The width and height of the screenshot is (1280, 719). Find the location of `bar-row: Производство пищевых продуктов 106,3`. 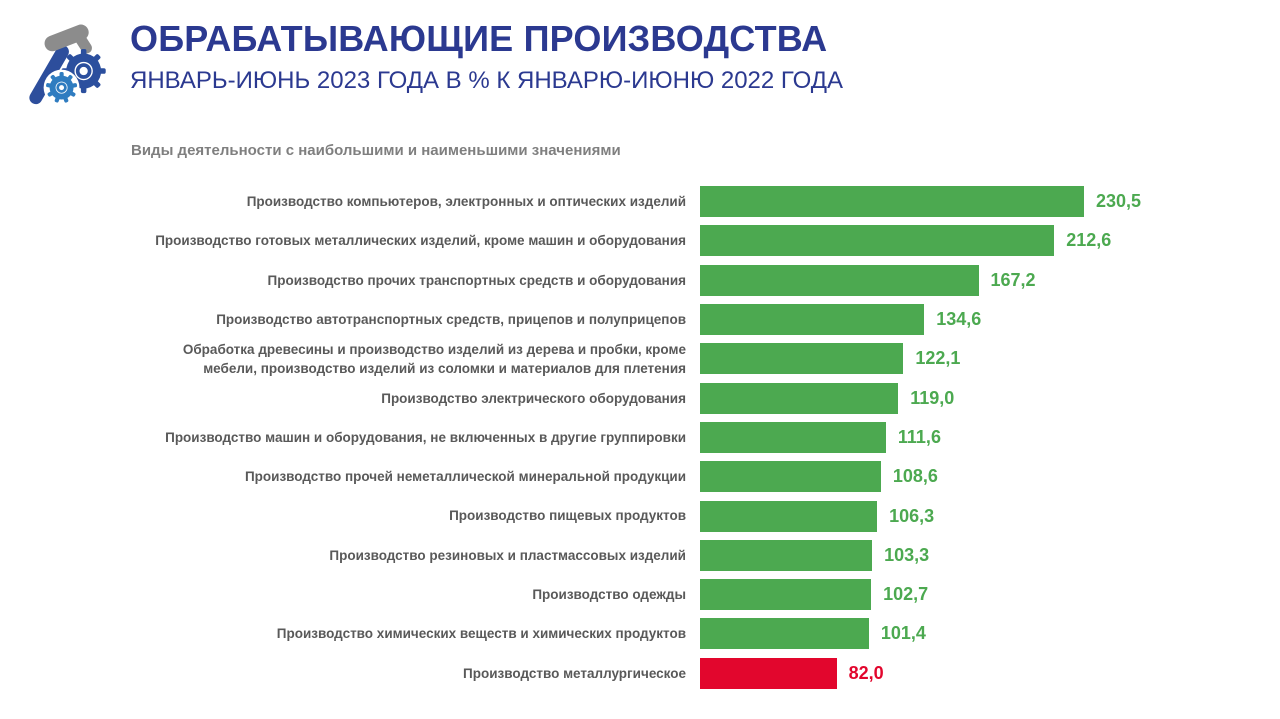

bar-row: Производство пищевых продуктов 106,3 is located at coordinates (663, 515).